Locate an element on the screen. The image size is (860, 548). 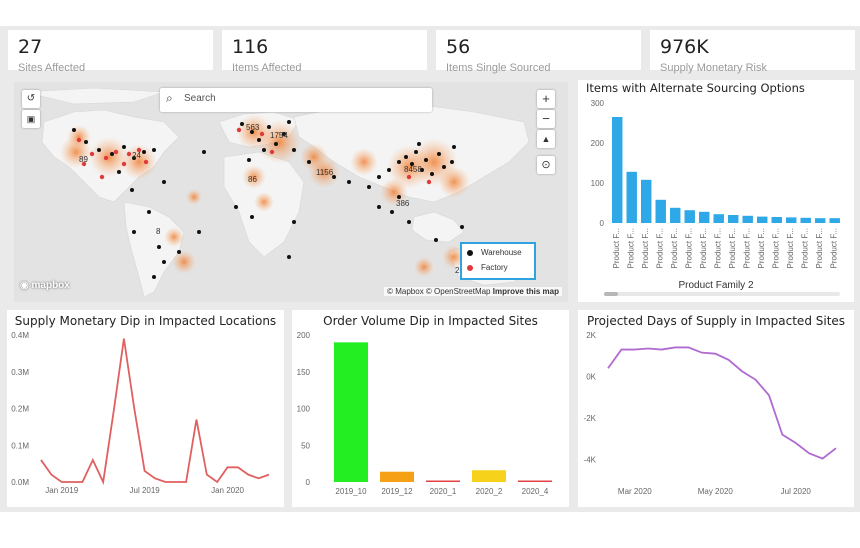
x-tick-label: 2020_4 is located at coordinates (535, 491).